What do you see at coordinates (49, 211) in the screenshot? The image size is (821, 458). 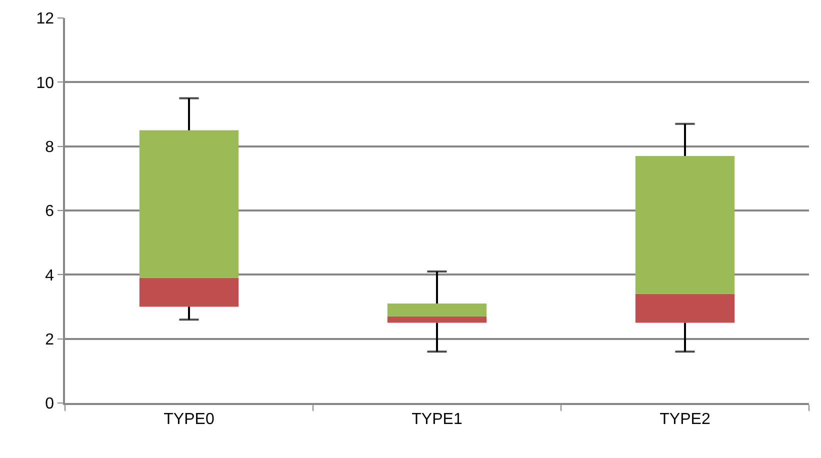 I see `y-tick-label: 6` at bounding box center [49, 211].